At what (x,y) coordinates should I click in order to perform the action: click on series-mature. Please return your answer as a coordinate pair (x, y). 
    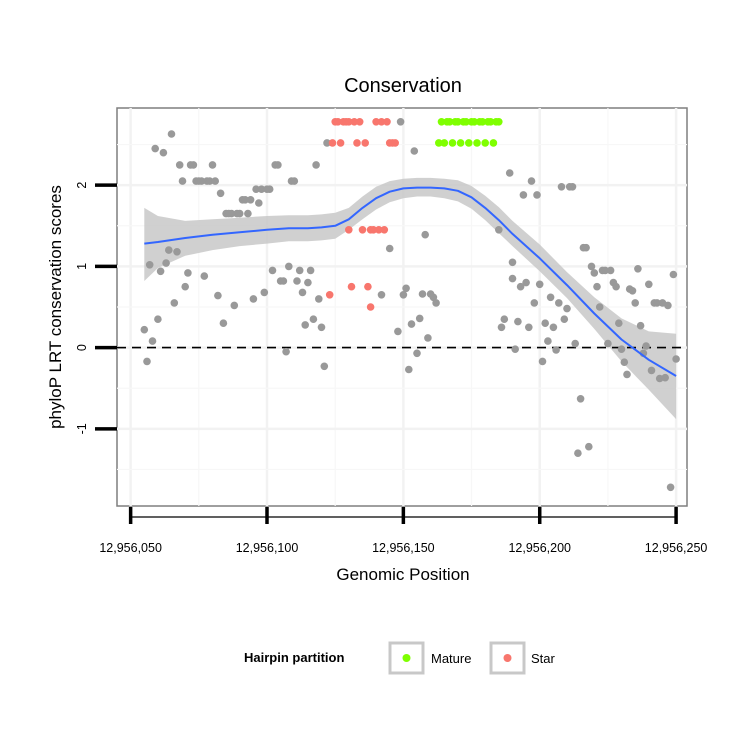
    Looking at the image, I should click on (469, 132).